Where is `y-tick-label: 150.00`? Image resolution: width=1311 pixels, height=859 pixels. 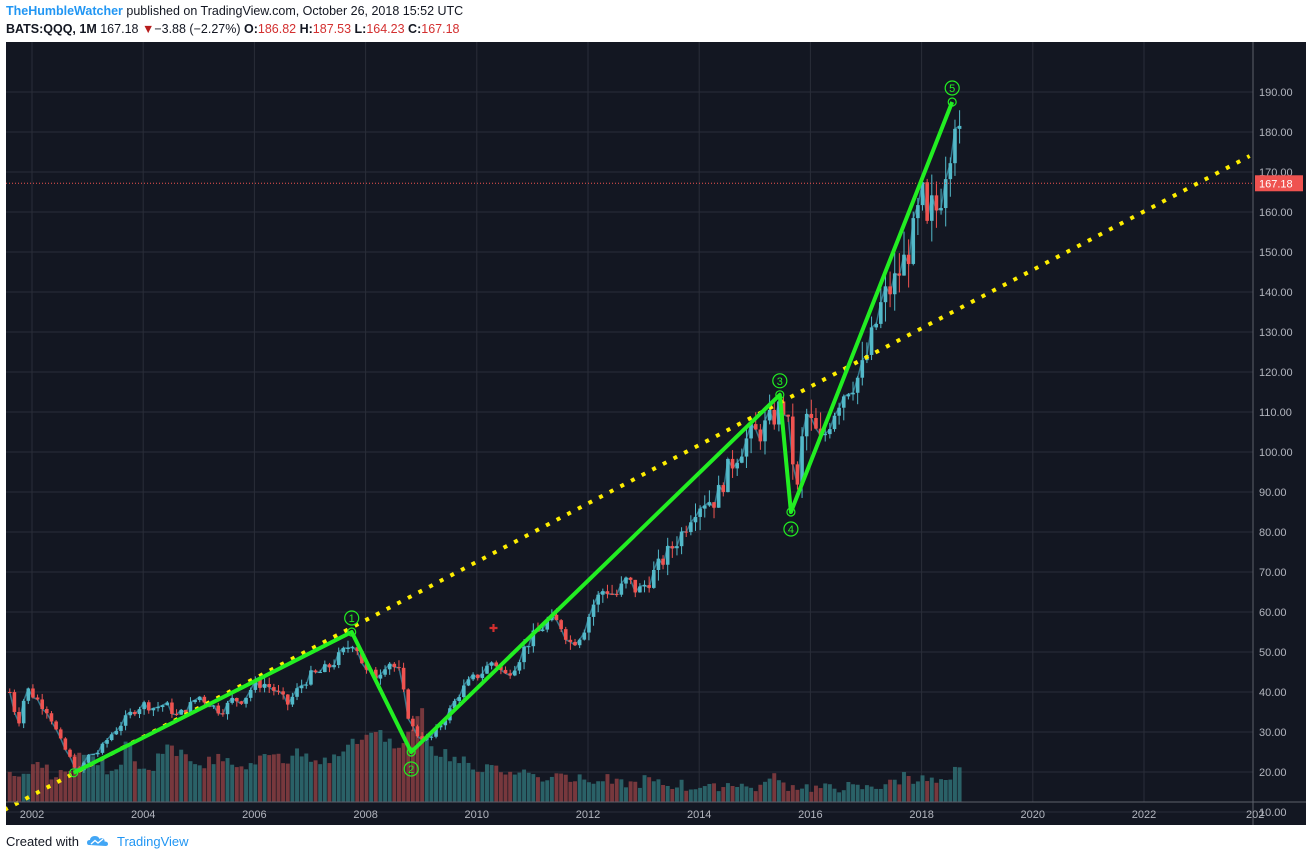
y-tick-label: 150.00 is located at coordinates (1276, 253).